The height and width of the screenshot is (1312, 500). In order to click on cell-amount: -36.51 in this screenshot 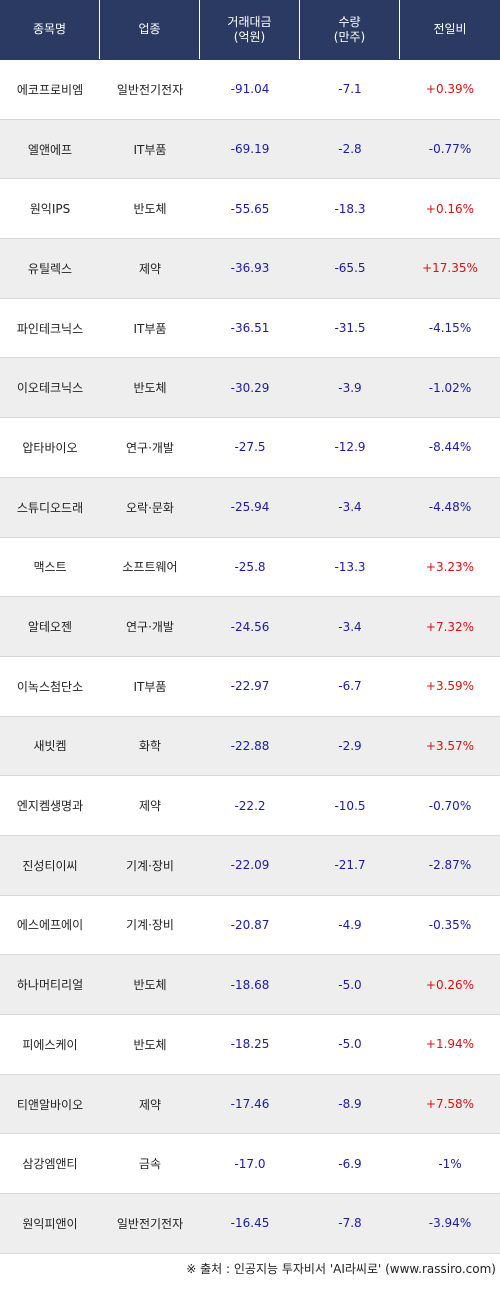, I will do `click(250, 328)`.